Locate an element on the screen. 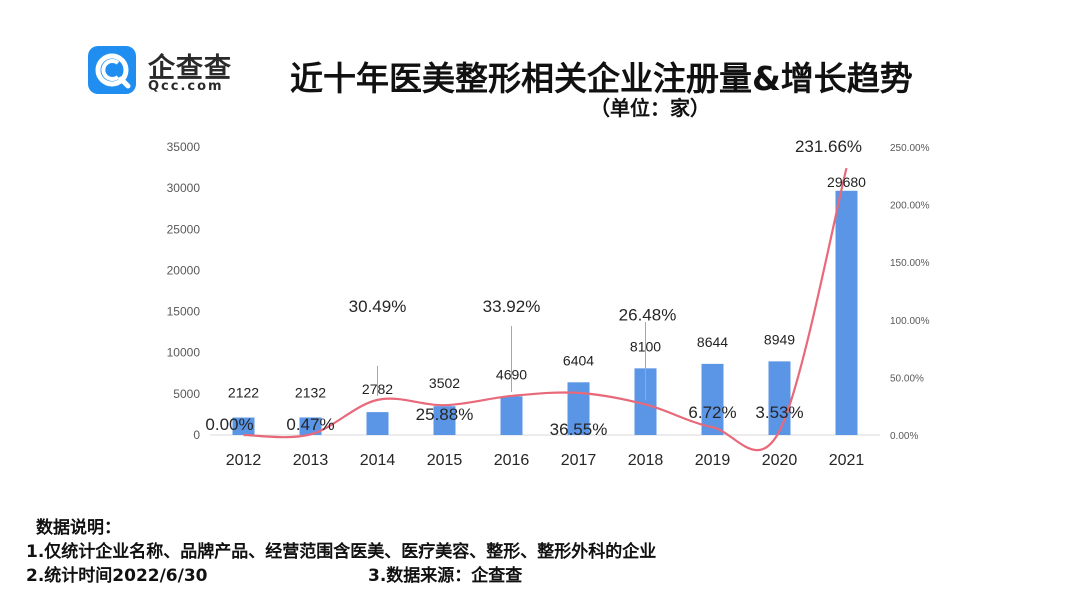  growth-value-label: 30.49% is located at coordinates (378, 306).